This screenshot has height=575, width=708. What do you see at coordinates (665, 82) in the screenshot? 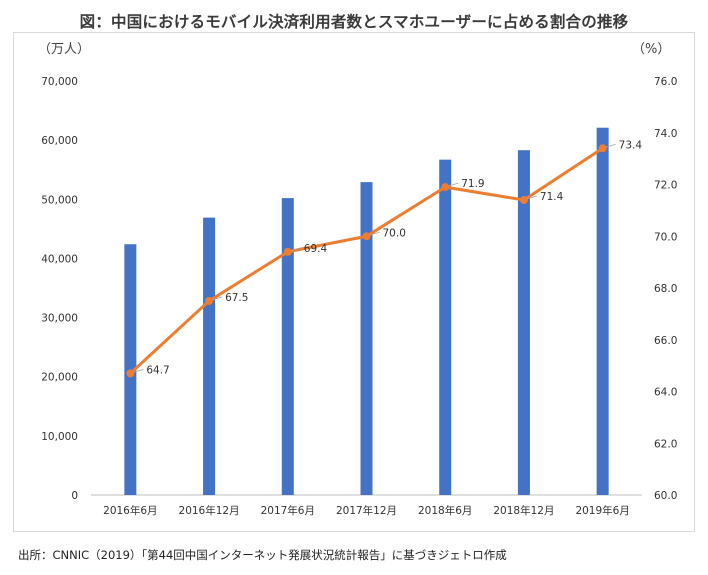
I see `y2-tick-label: 76.0` at bounding box center [665, 82].